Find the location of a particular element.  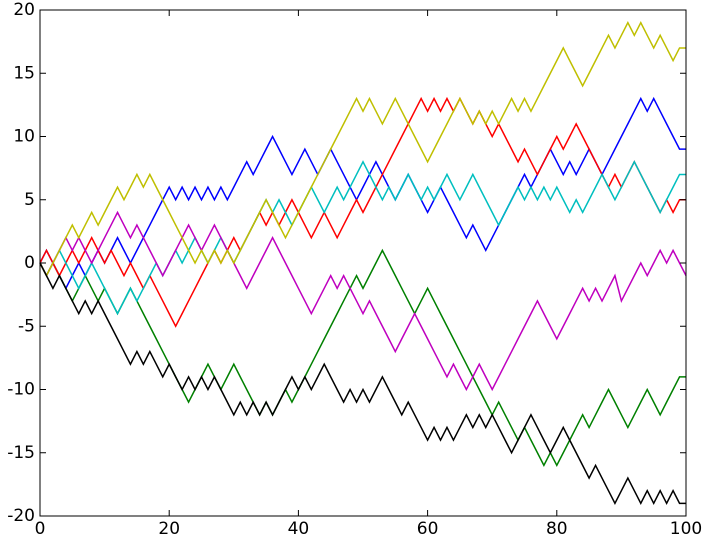

x-tick-label: 0 is located at coordinates (40, 529).